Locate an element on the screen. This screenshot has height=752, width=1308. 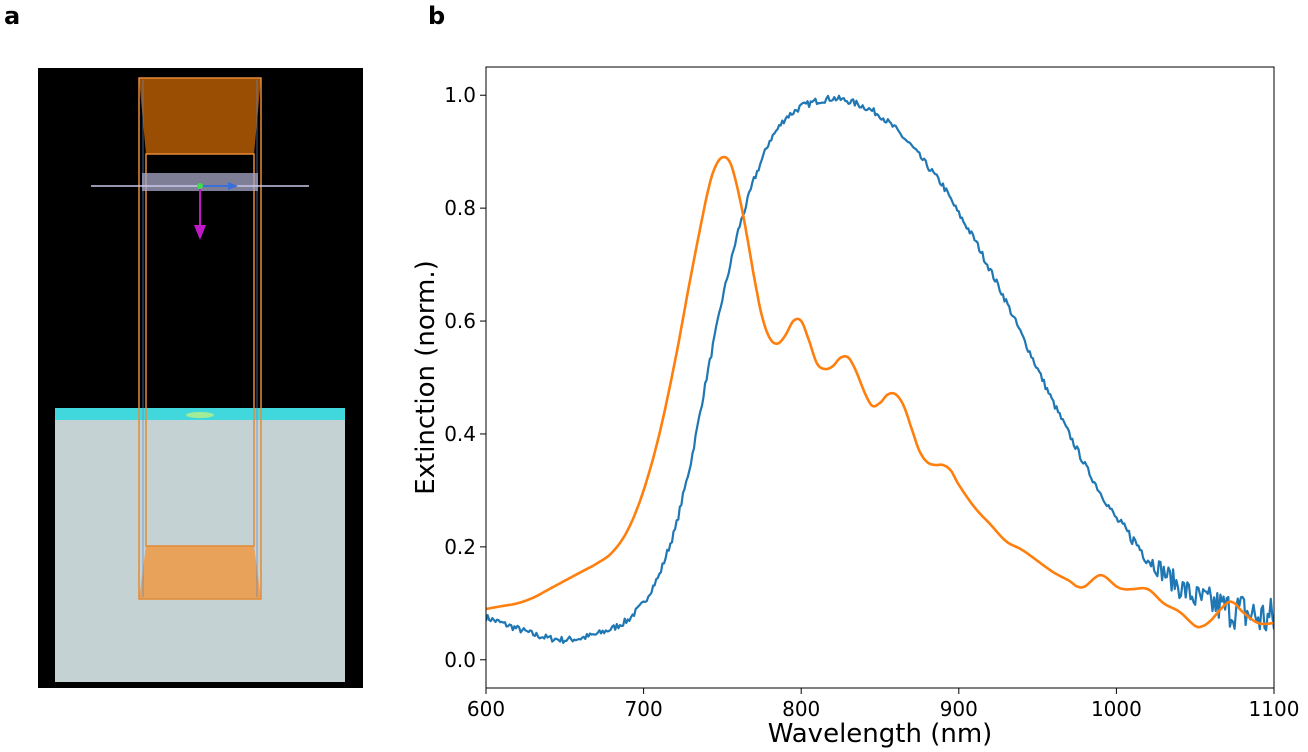
y-tick-label: 1.0 is located at coordinates (460, 95).